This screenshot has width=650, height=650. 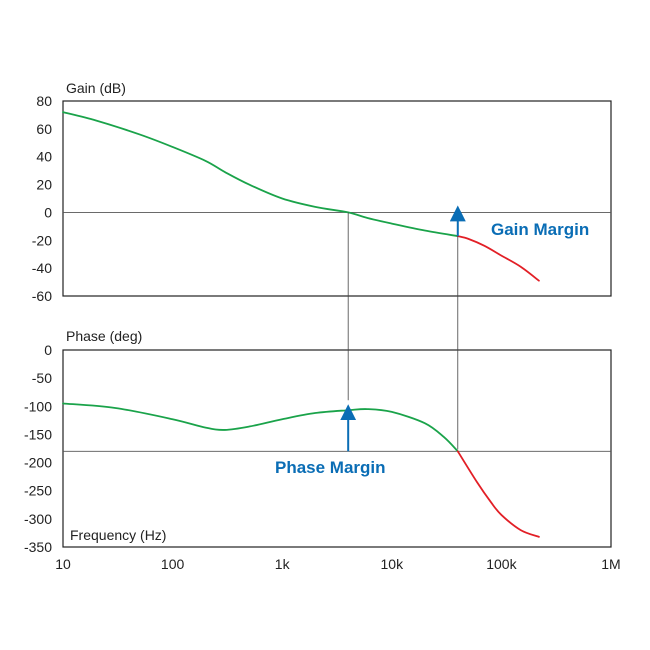 What do you see at coordinates (42, 296) in the screenshot?
I see `gain-y-tick-label: -60` at bounding box center [42, 296].